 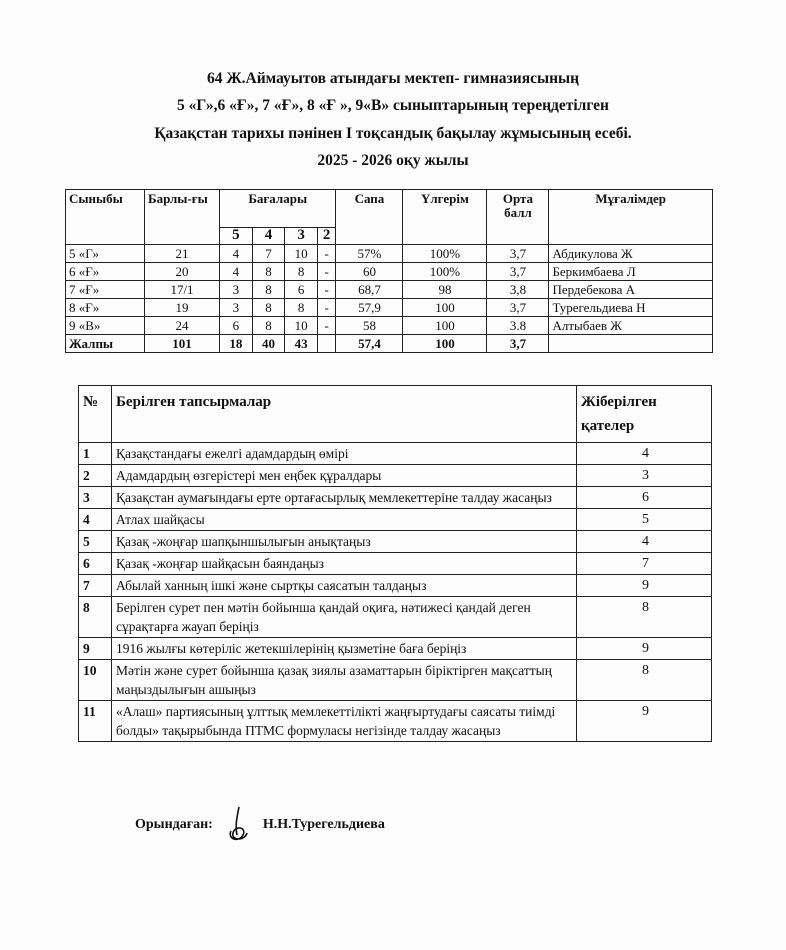 What do you see at coordinates (369, 307) in the screenshot?
I see `quality-cell: 57,9` at bounding box center [369, 307].